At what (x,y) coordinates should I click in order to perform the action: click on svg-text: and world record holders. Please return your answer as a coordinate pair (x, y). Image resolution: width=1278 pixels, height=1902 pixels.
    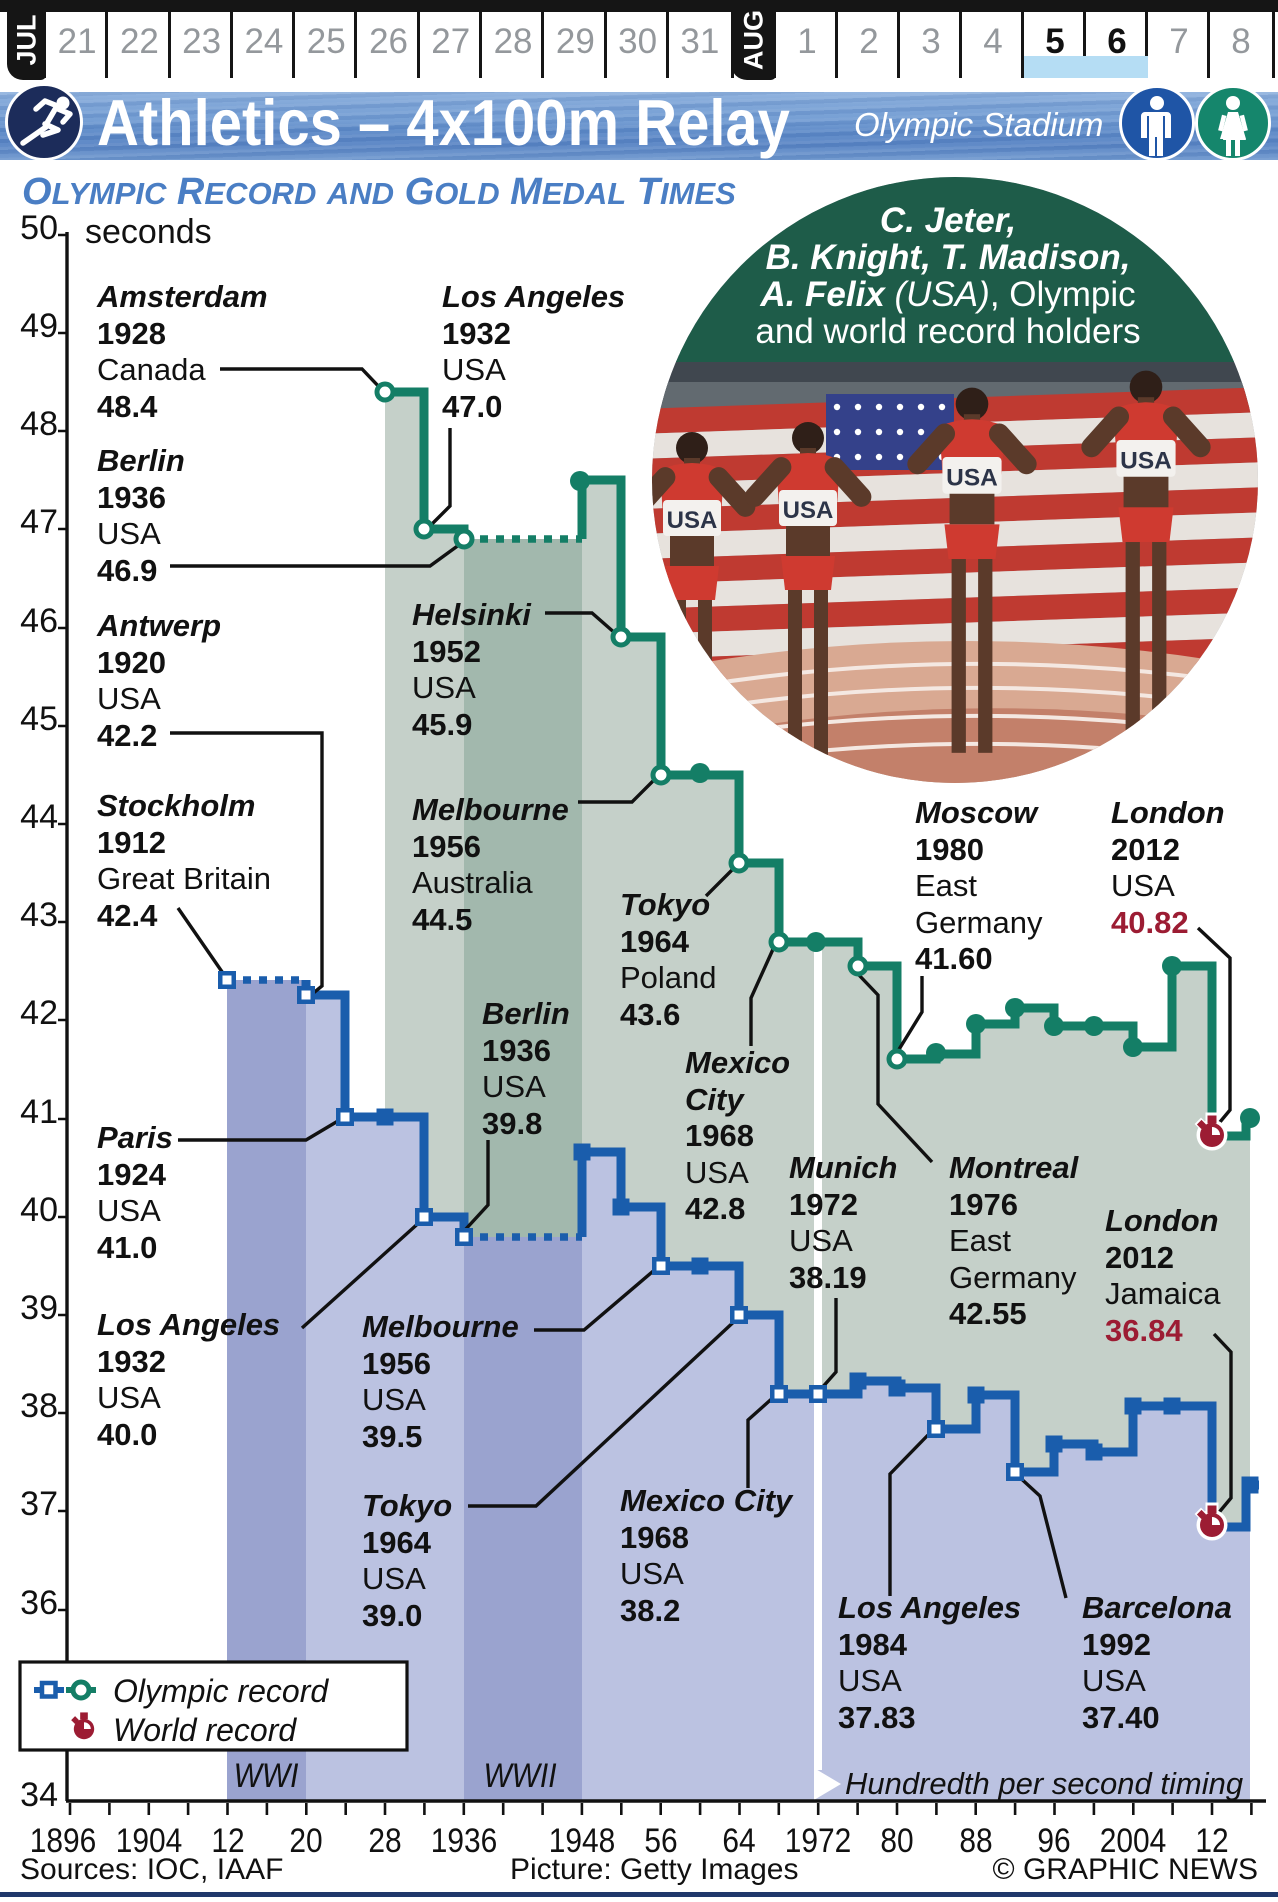
    Looking at the image, I should click on (947, 331).